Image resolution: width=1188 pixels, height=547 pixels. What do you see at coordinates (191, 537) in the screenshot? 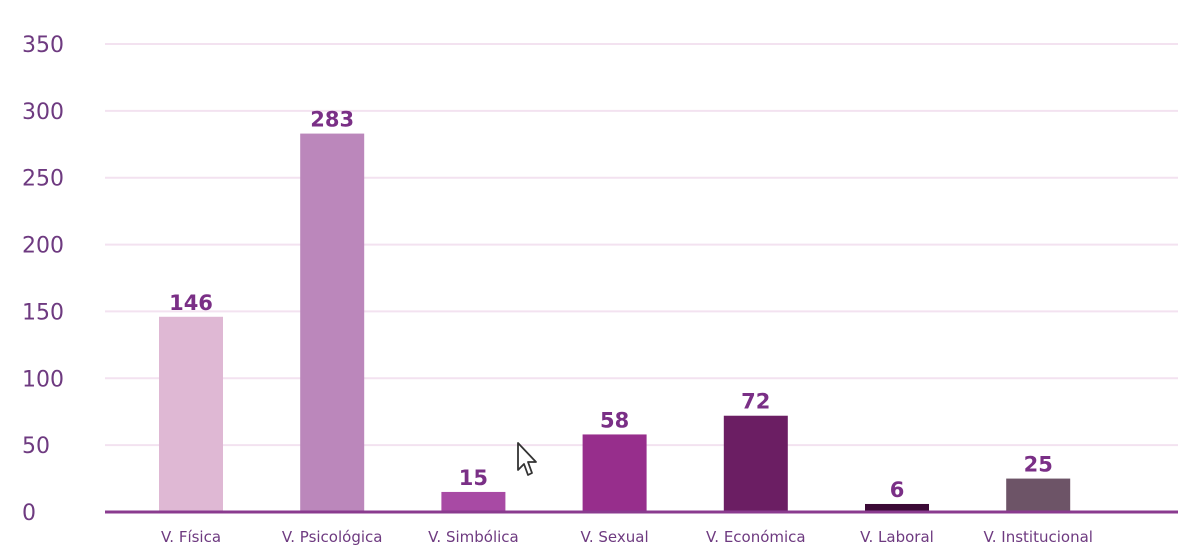
I see `x-tick-label: V. Física` at bounding box center [191, 537].